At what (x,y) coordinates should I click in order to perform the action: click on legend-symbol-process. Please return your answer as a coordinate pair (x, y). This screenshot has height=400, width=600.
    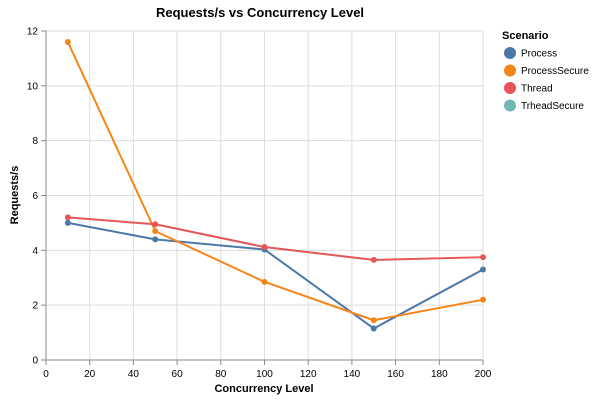
    Looking at the image, I should click on (510, 53).